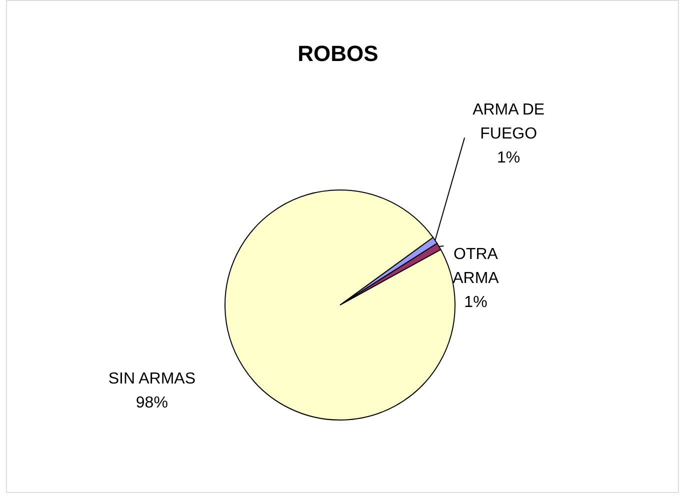  What do you see at coordinates (476, 266) in the screenshot?
I see `slice-label: OTRA ARMA` at bounding box center [476, 266].